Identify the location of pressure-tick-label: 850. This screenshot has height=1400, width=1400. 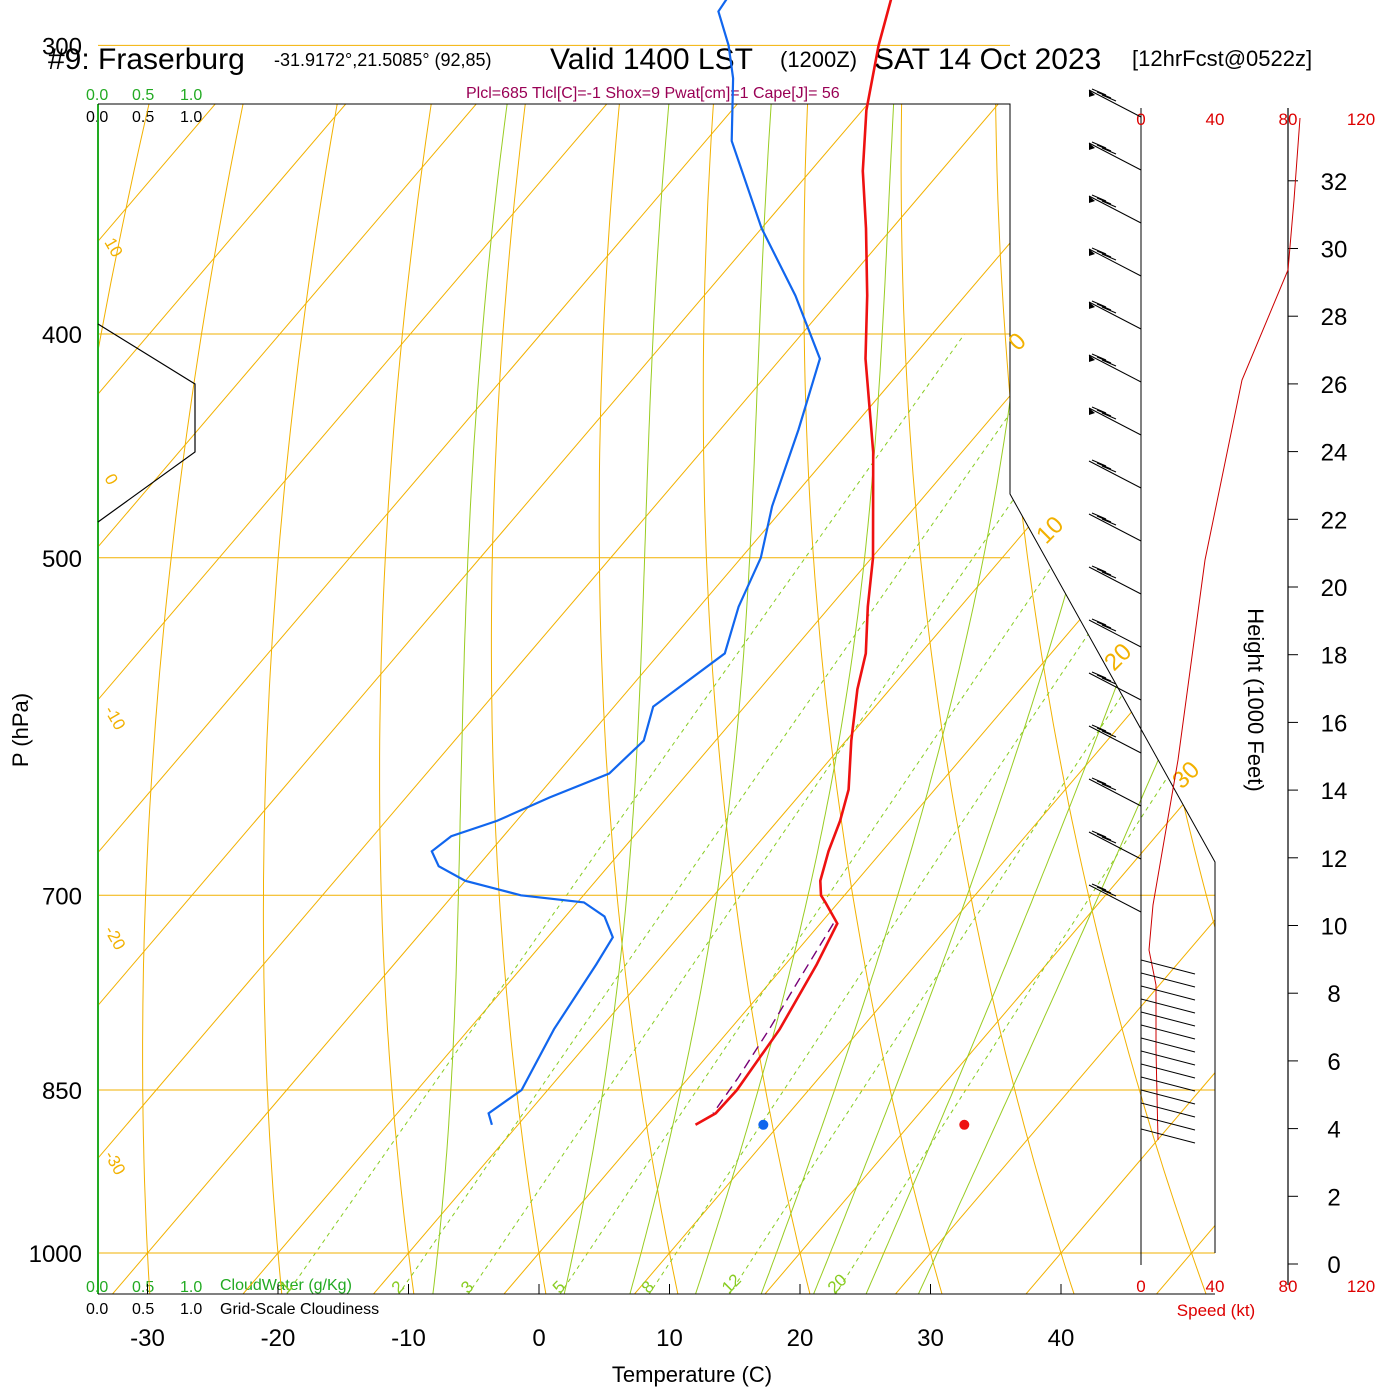
(62, 1091).